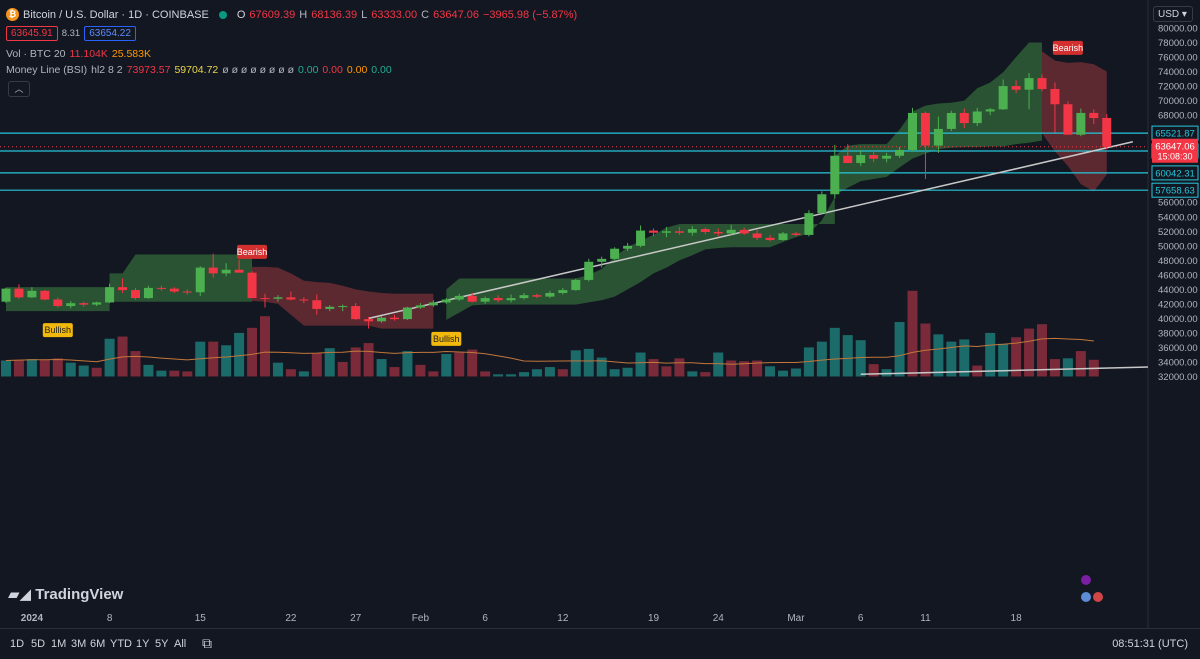  What do you see at coordinates (17, 644) in the screenshot?
I see `timeframe-1d-button: 1D` at bounding box center [17, 644].